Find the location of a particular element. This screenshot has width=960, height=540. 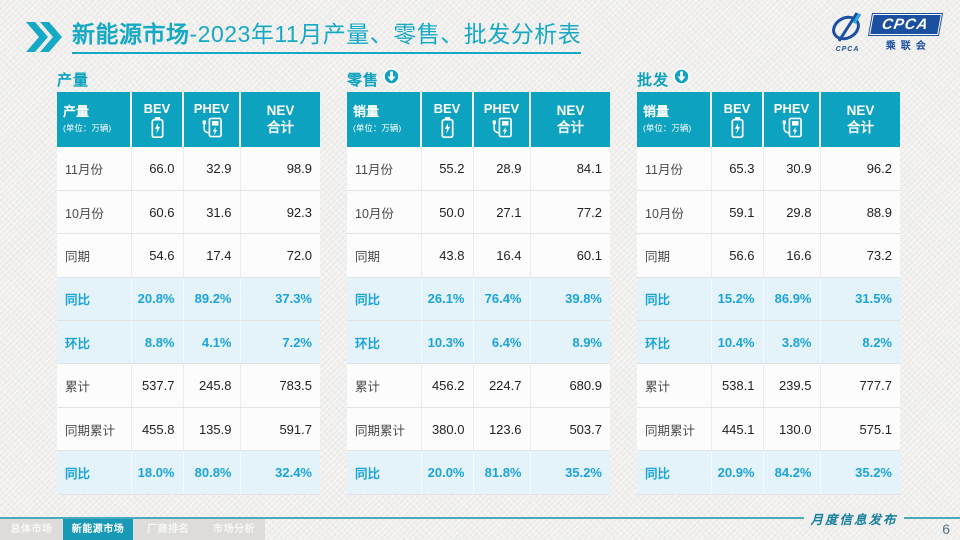

cell-value: 130.0 is located at coordinates (791, 429).